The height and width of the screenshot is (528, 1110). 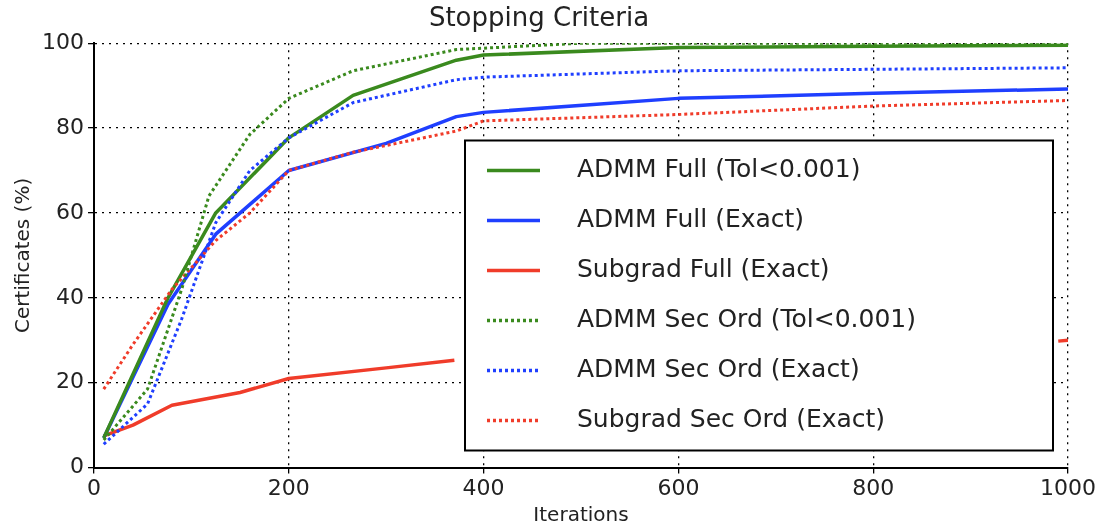 I want to click on legend-label: Subgrad Full (Exact), so click(x=703, y=269).